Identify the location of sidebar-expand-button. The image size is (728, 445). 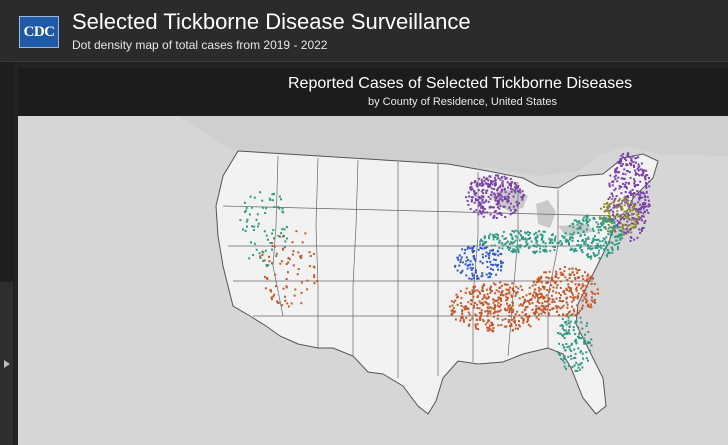
(6, 363).